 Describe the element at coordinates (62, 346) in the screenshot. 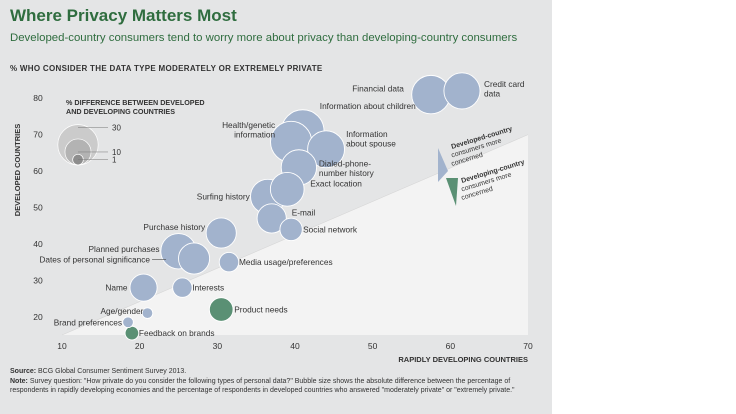

I see `x-tick-label: 10` at that location.